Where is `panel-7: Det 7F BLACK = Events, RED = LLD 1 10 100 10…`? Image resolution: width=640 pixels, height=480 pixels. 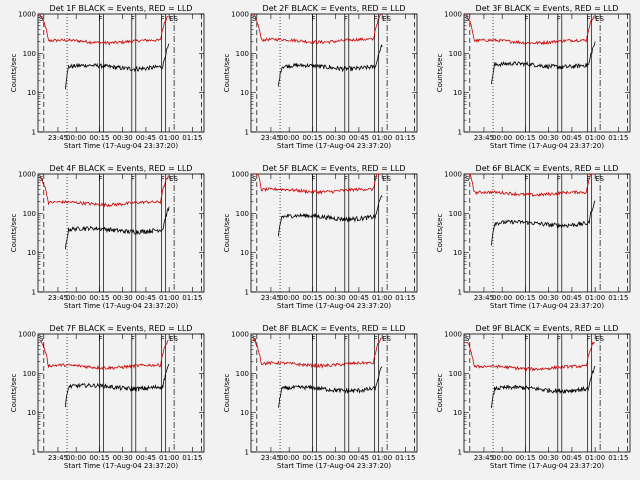 panel-7: Det 7F BLACK = Events, RED = LLD 1 10 100 10… is located at coordinates (107, 397).